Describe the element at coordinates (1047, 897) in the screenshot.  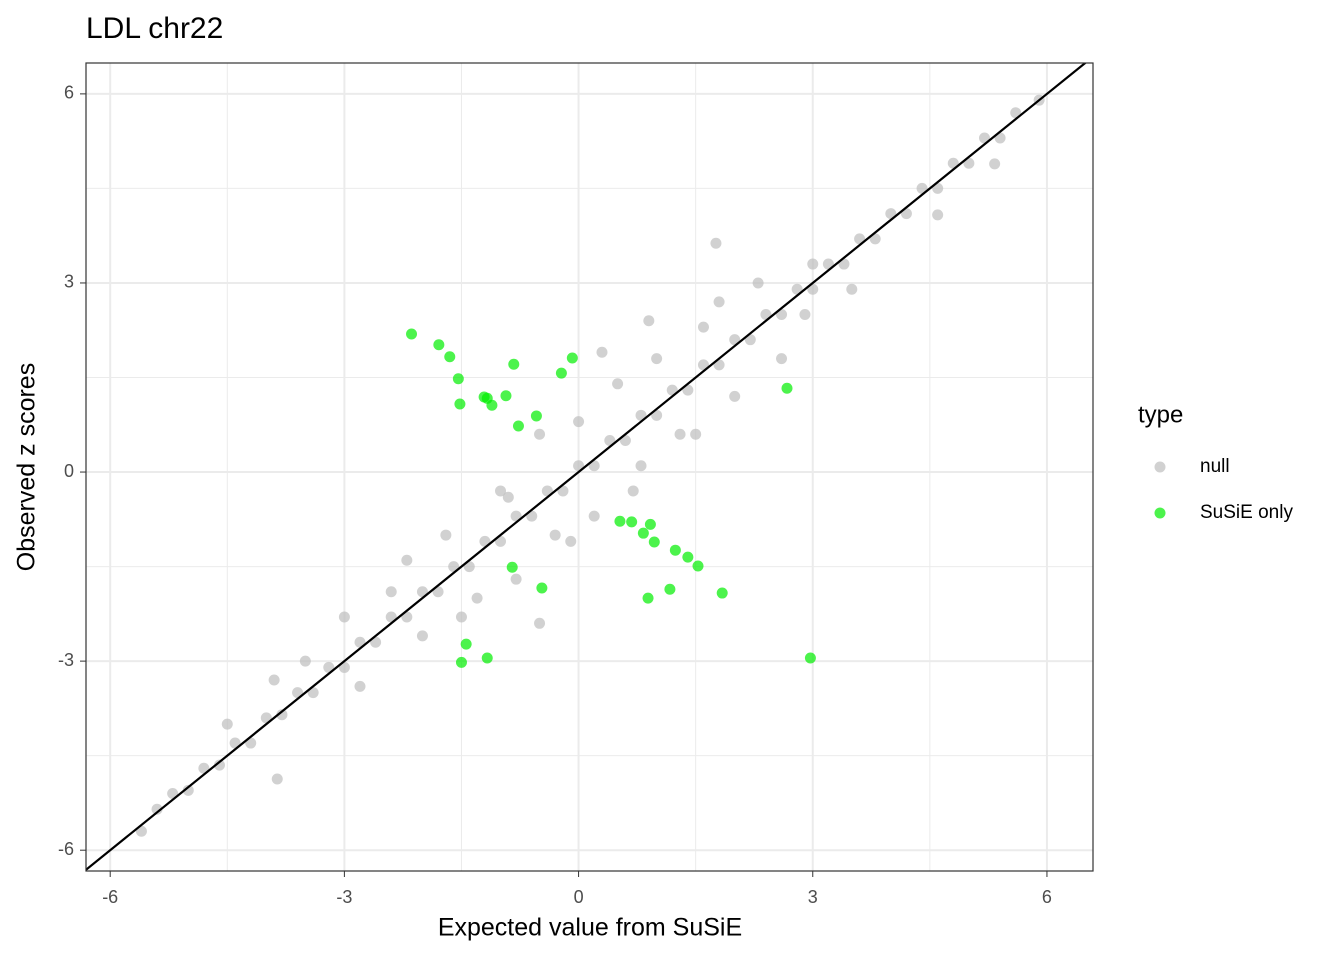
I see `x-tick-label: 6` at that location.